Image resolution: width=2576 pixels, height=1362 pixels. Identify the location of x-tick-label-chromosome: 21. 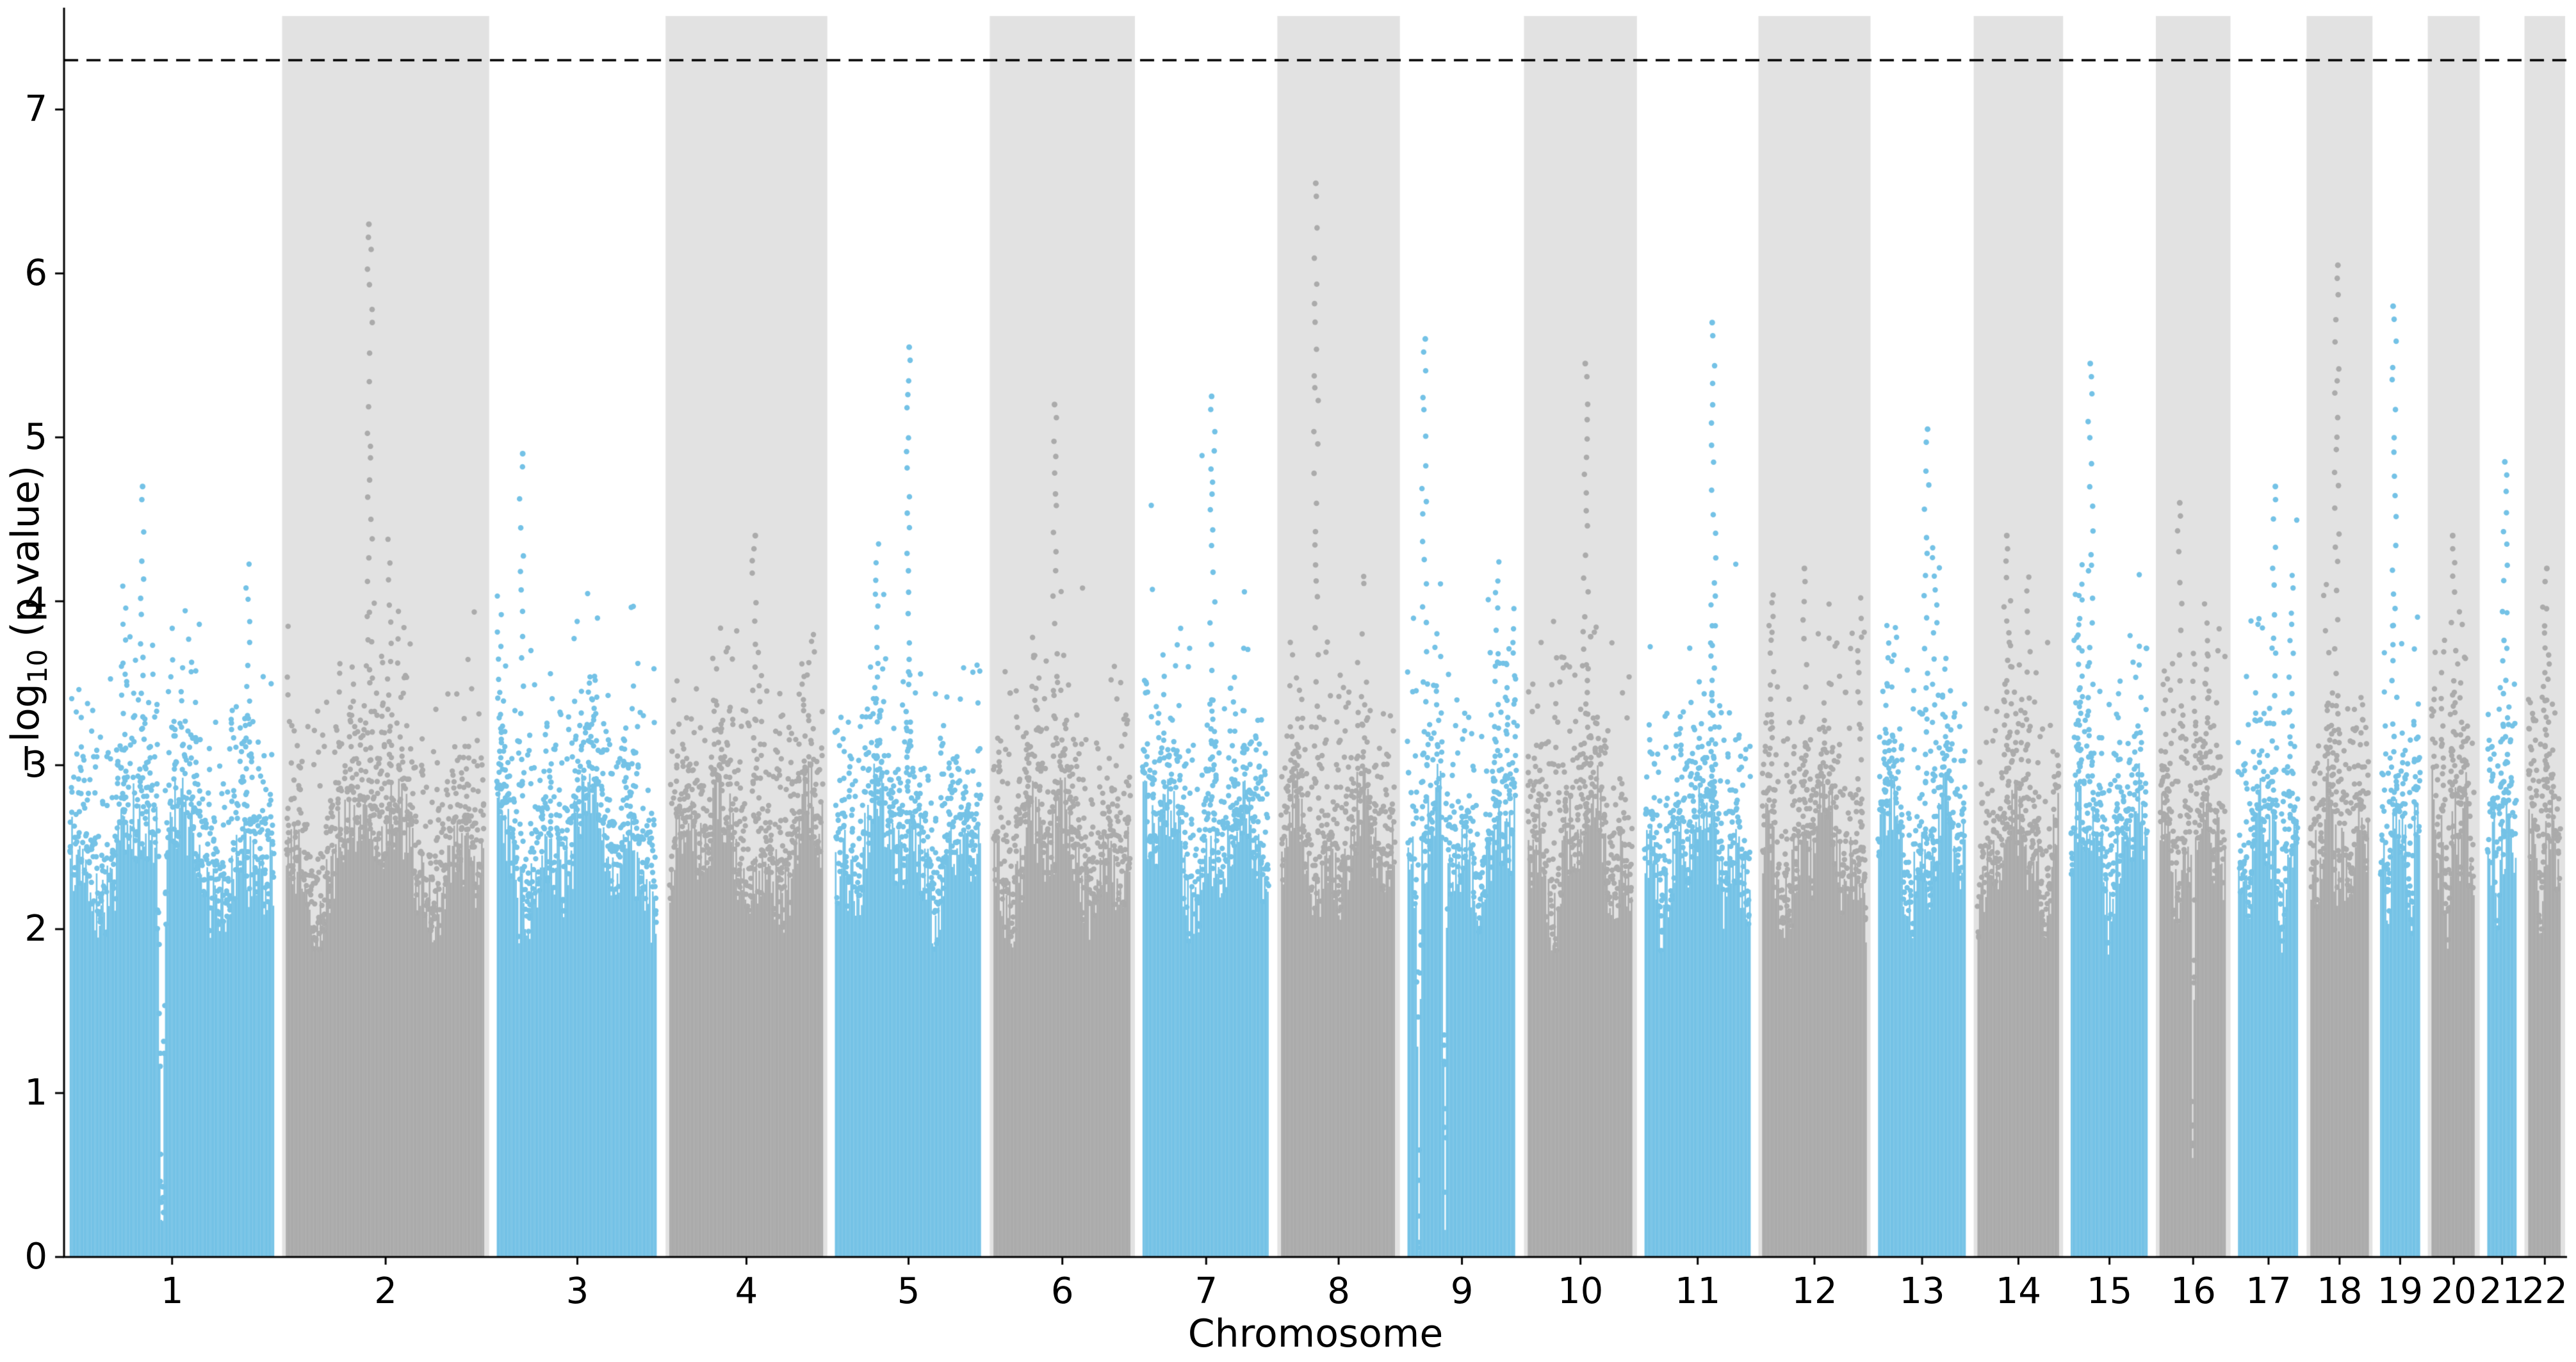
(2502, 1291).